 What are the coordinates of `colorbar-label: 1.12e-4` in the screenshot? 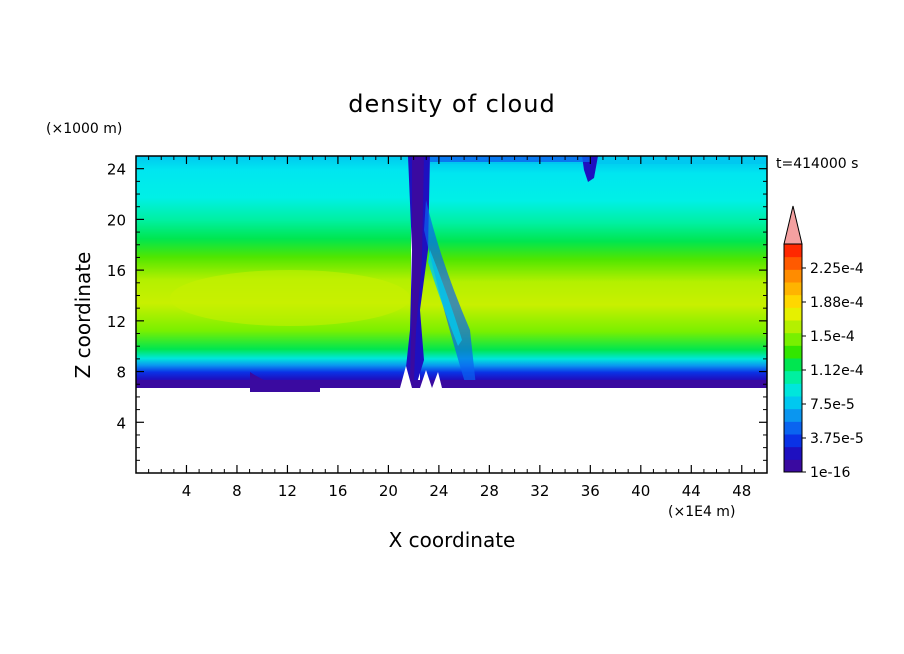 It's located at (837, 371).